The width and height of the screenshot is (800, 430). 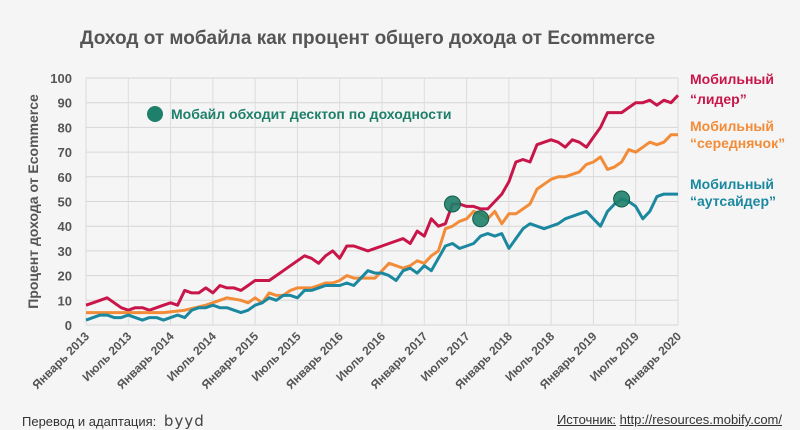 I want to click on y-tick-label: 50, so click(x=65, y=202).